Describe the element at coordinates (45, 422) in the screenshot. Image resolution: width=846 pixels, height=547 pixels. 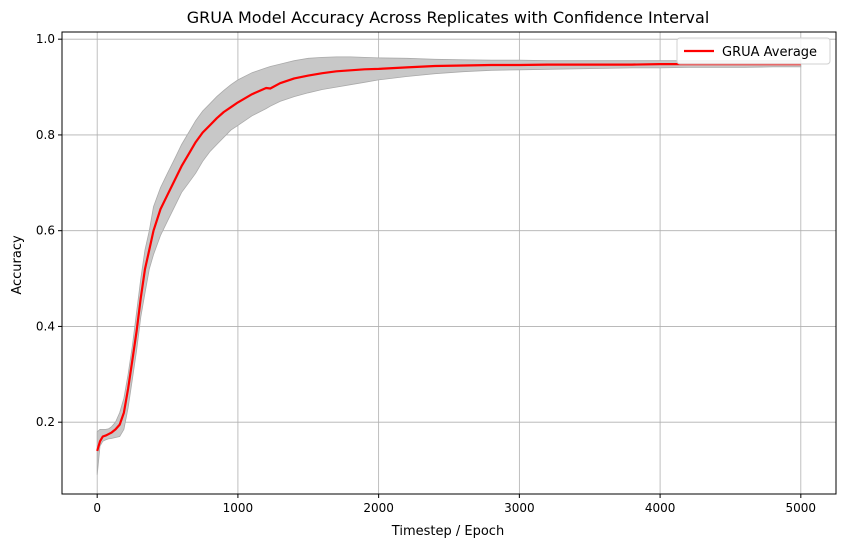
I see `y-tick-label: 0.2` at that location.